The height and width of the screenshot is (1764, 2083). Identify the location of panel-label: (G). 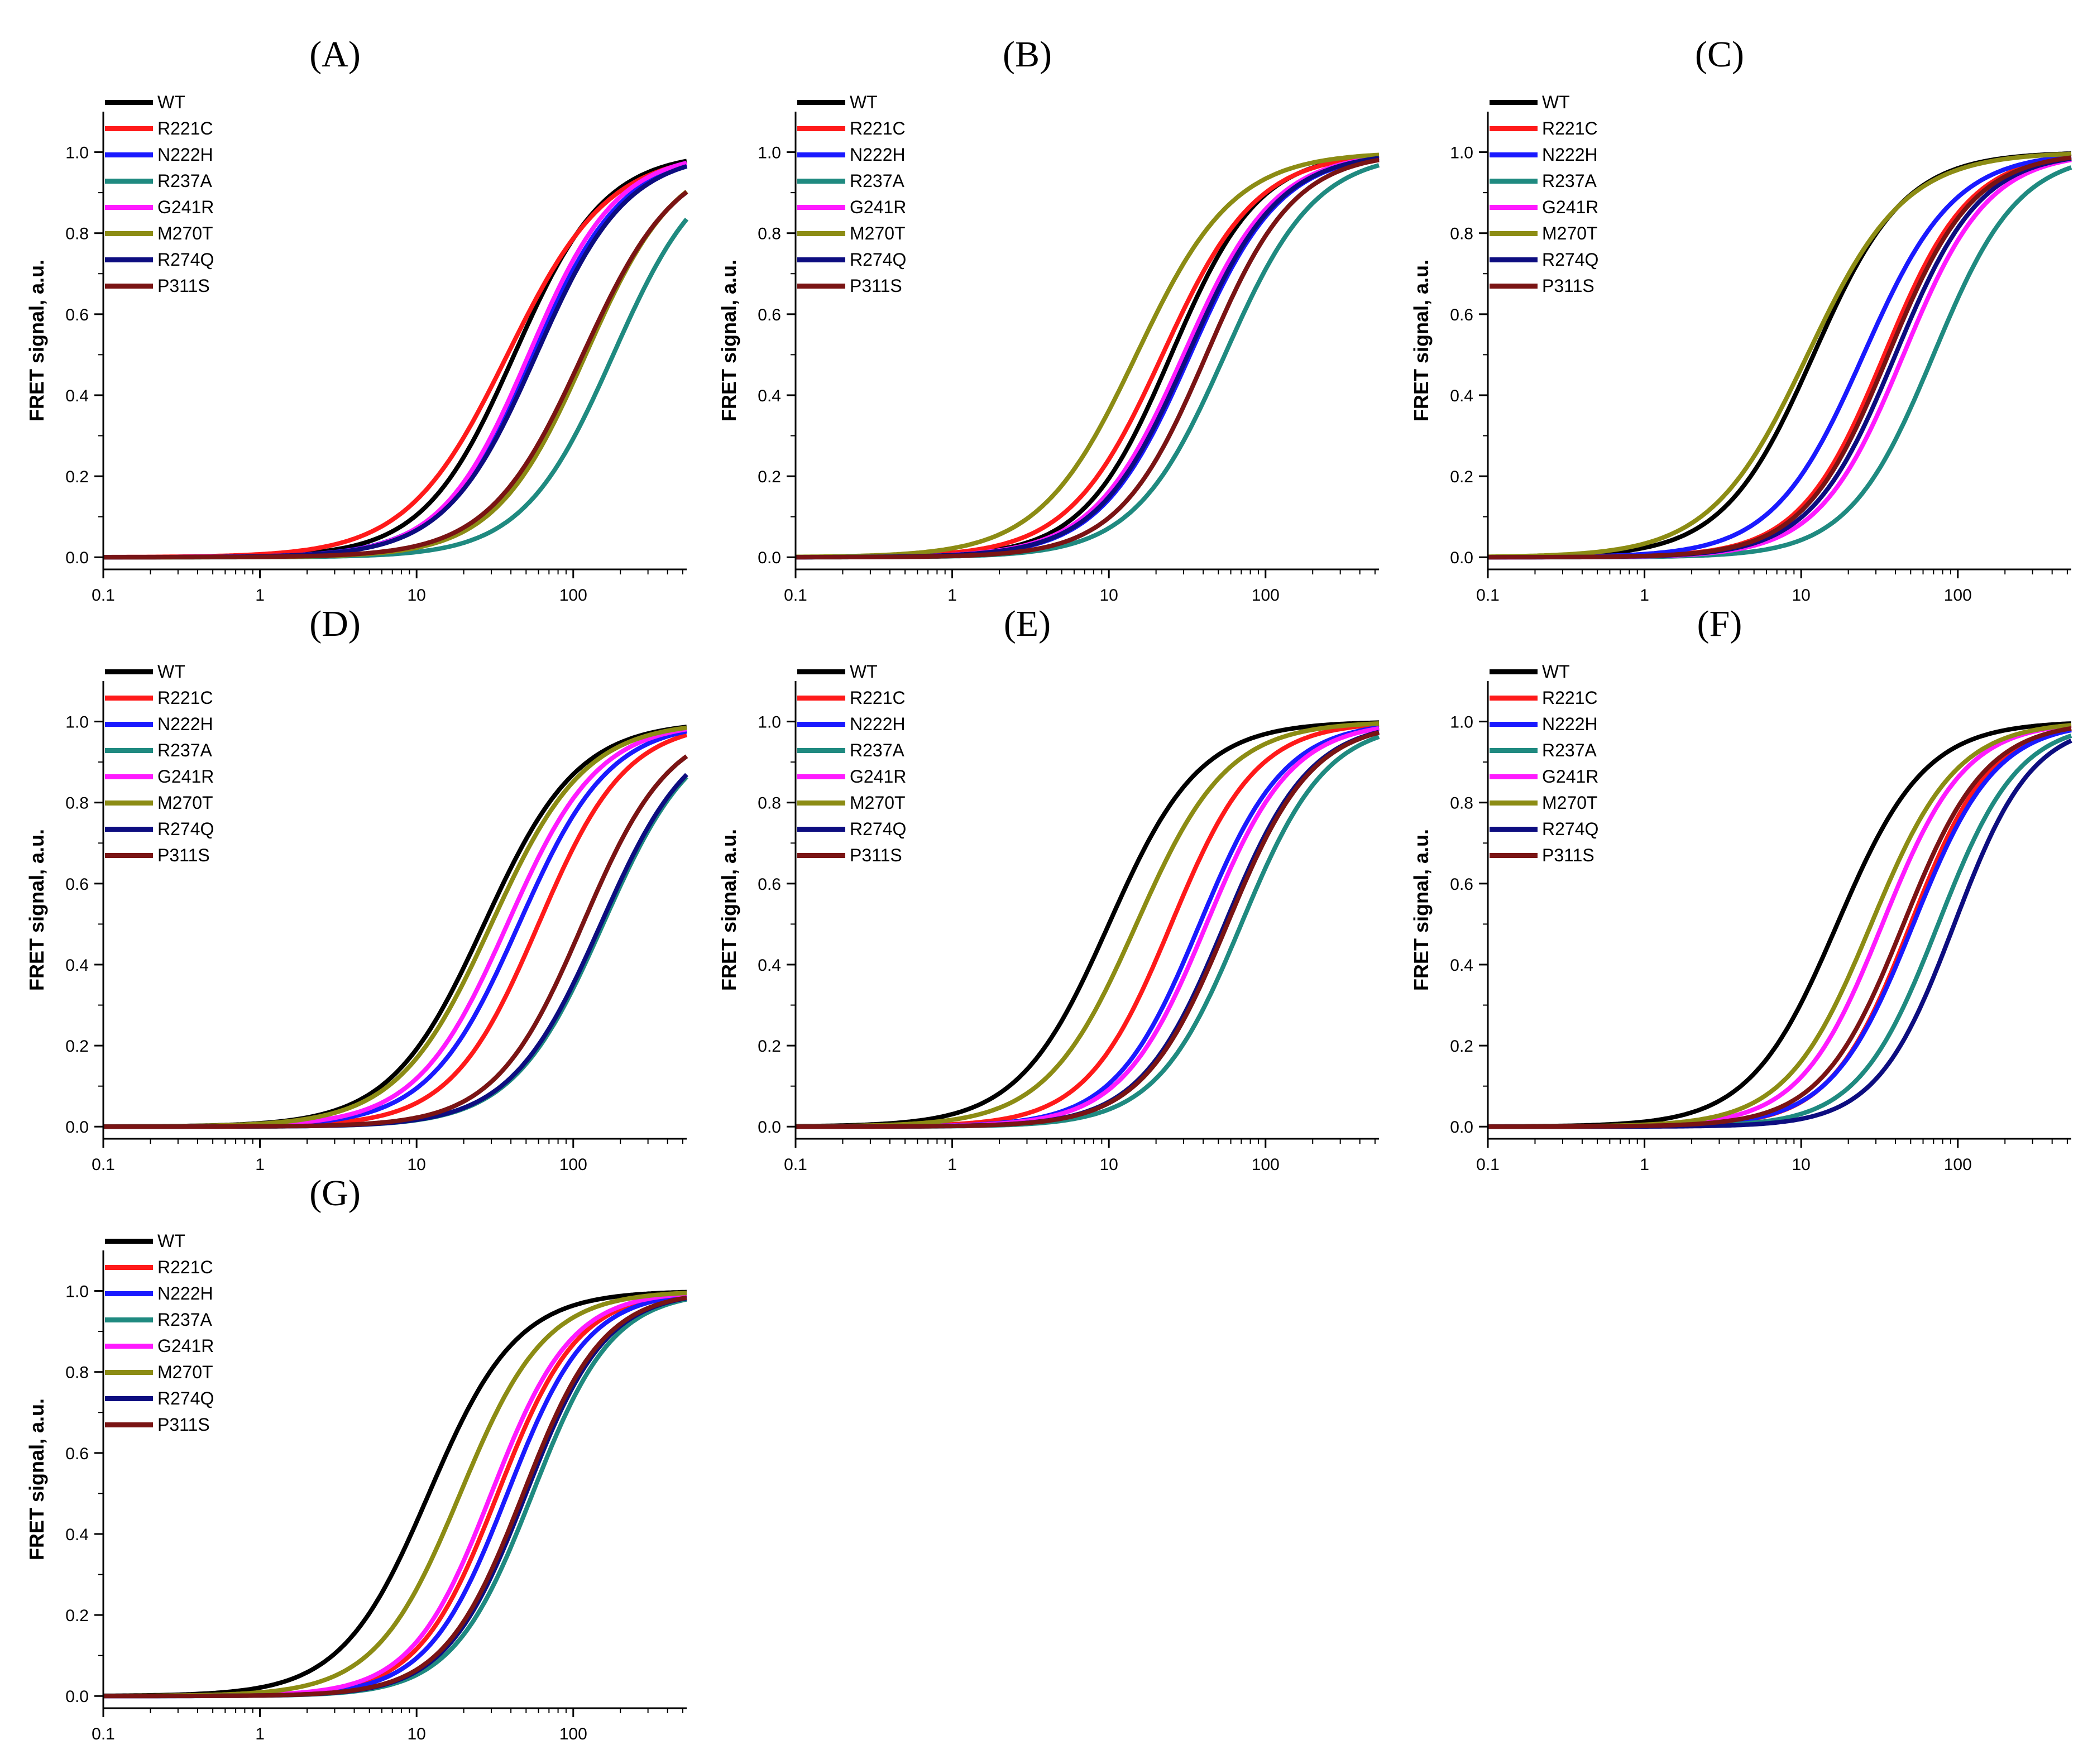
(335, 1193).